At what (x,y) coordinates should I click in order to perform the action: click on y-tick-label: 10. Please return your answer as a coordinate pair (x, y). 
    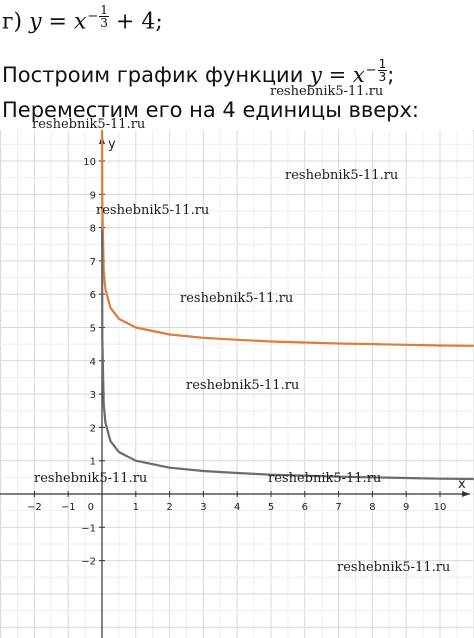
    Looking at the image, I should click on (89, 162).